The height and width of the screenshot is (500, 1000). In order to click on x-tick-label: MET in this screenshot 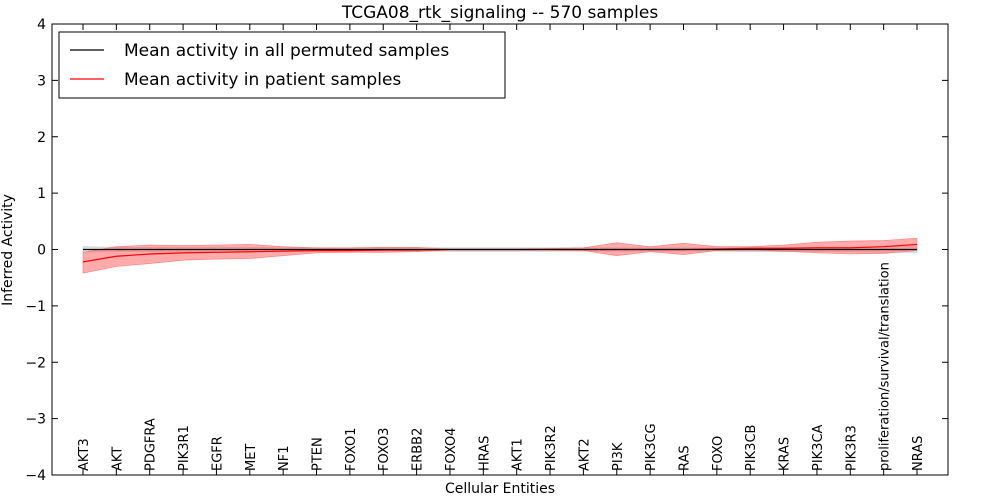, I will do `click(251, 457)`.